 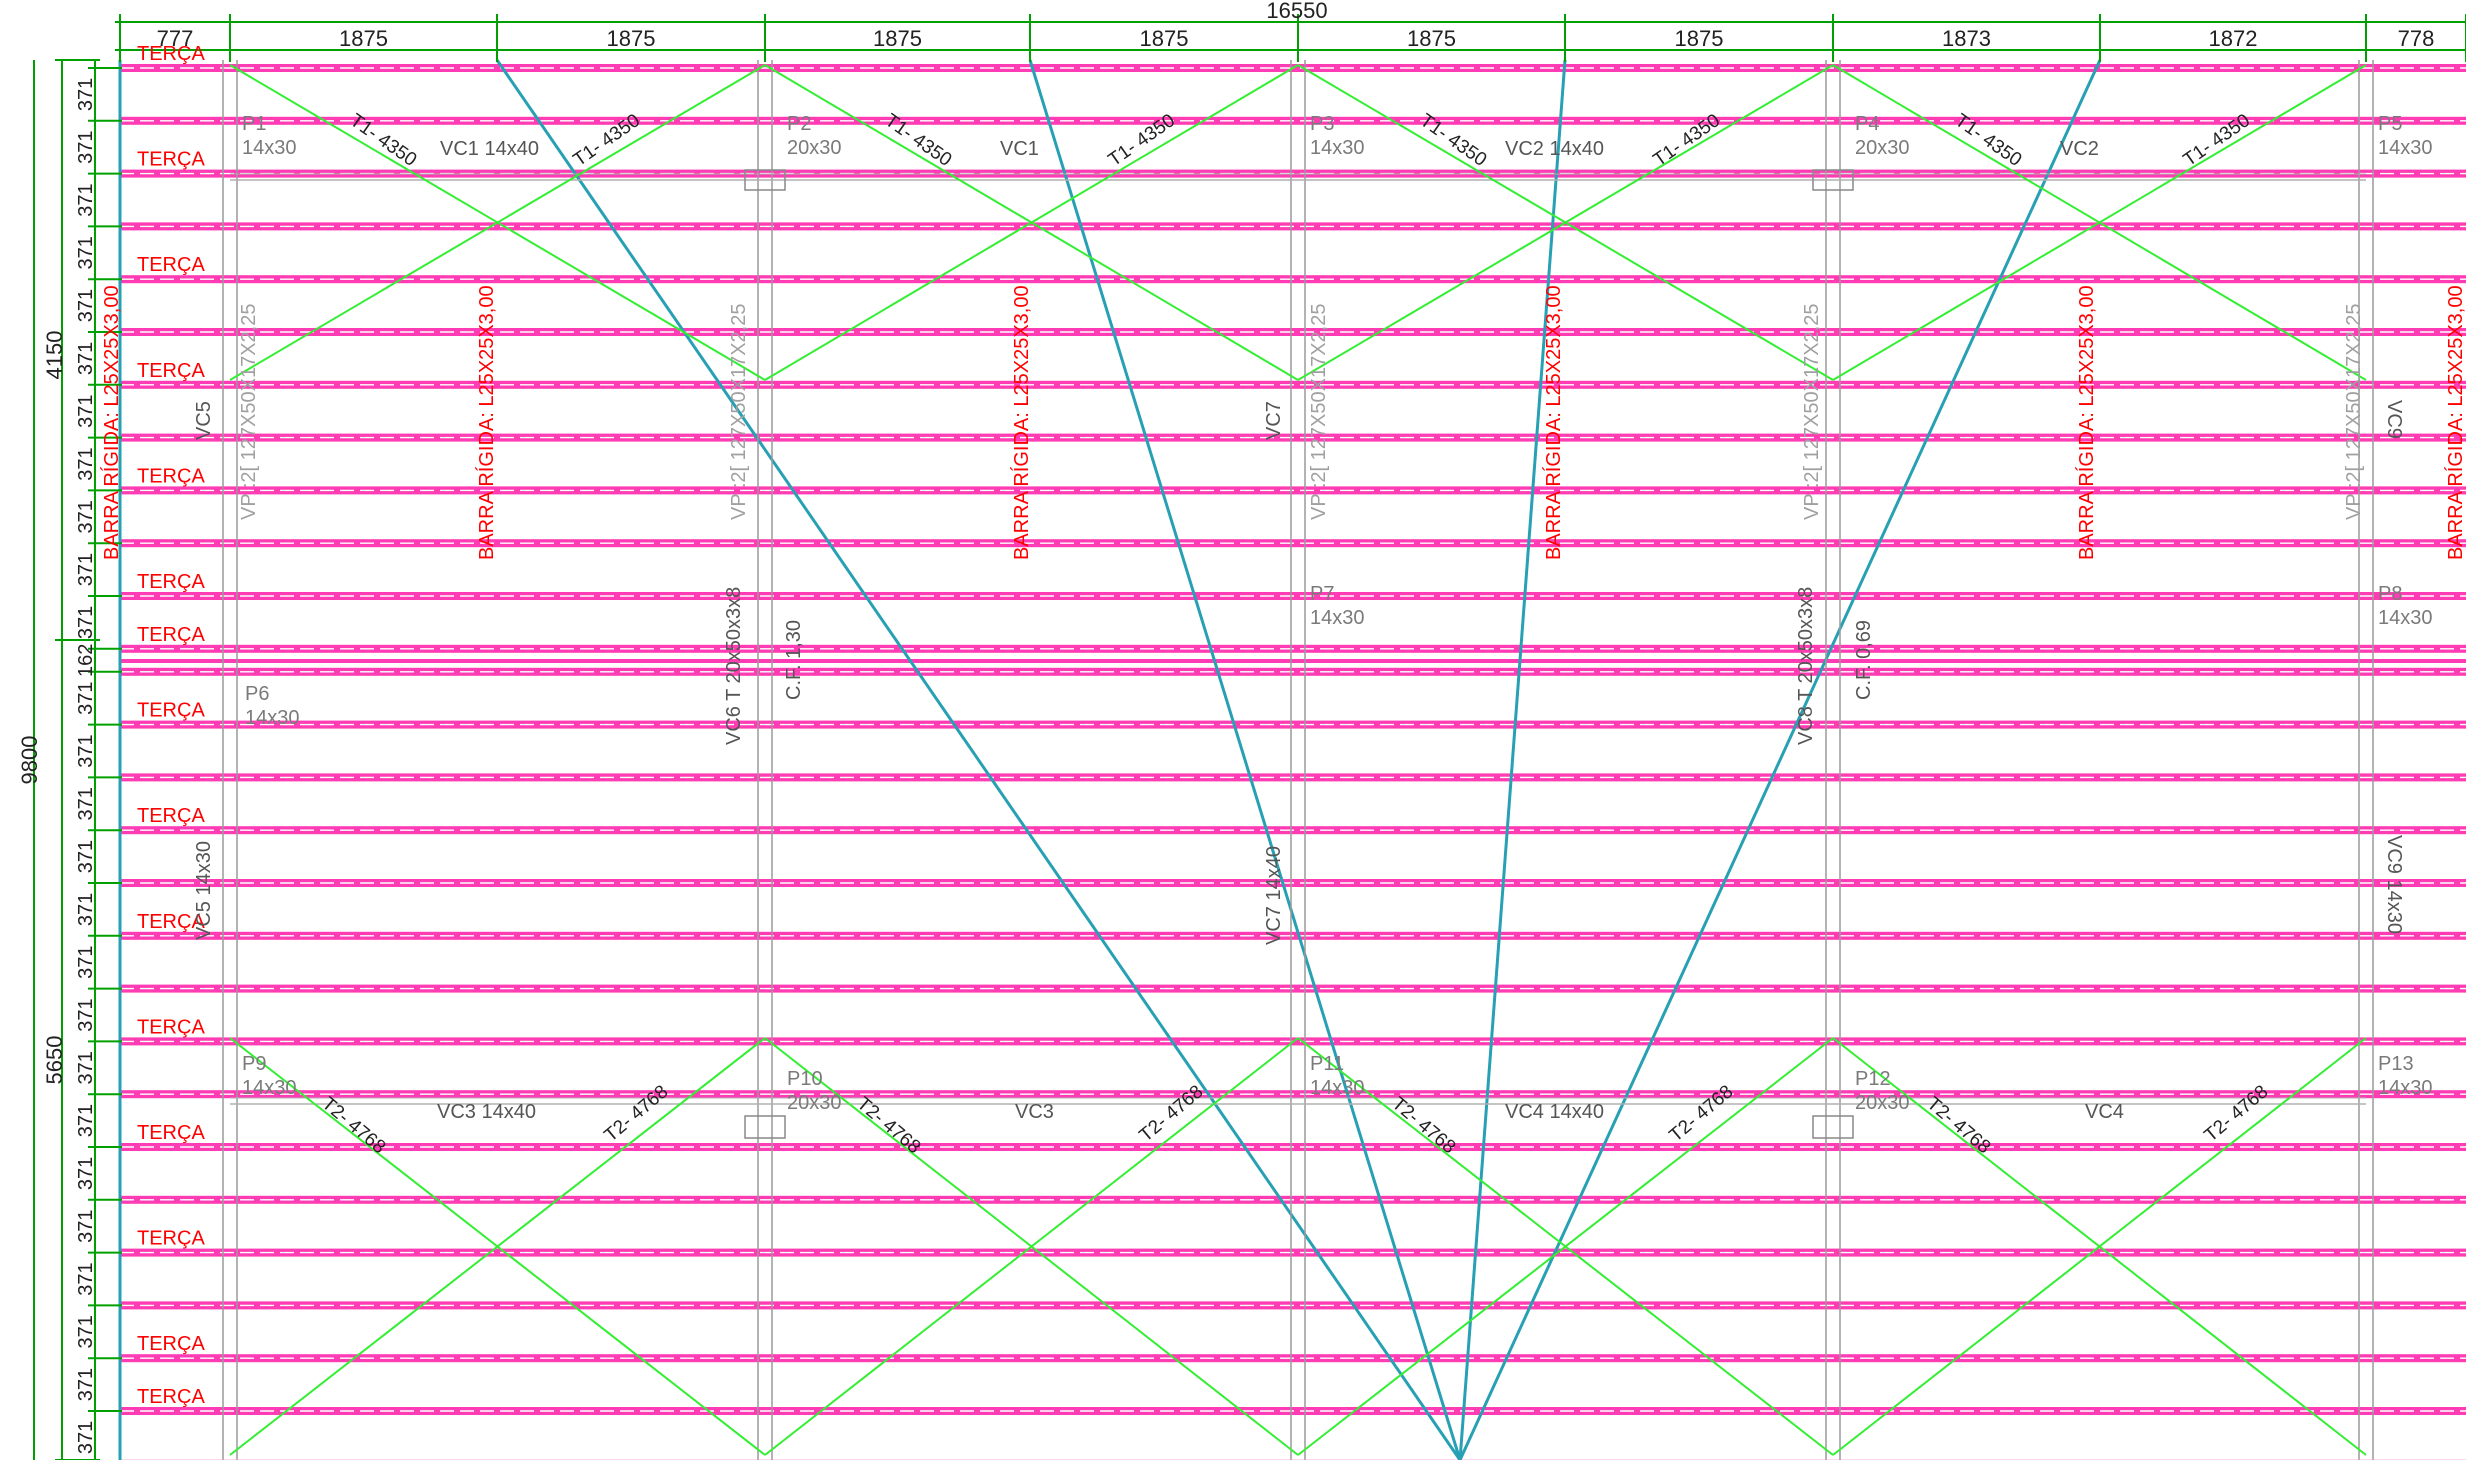 What do you see at coordinates (254, 1064) in the screenshot?
I see `column-name: P9` at bounding box center [254, 1064].